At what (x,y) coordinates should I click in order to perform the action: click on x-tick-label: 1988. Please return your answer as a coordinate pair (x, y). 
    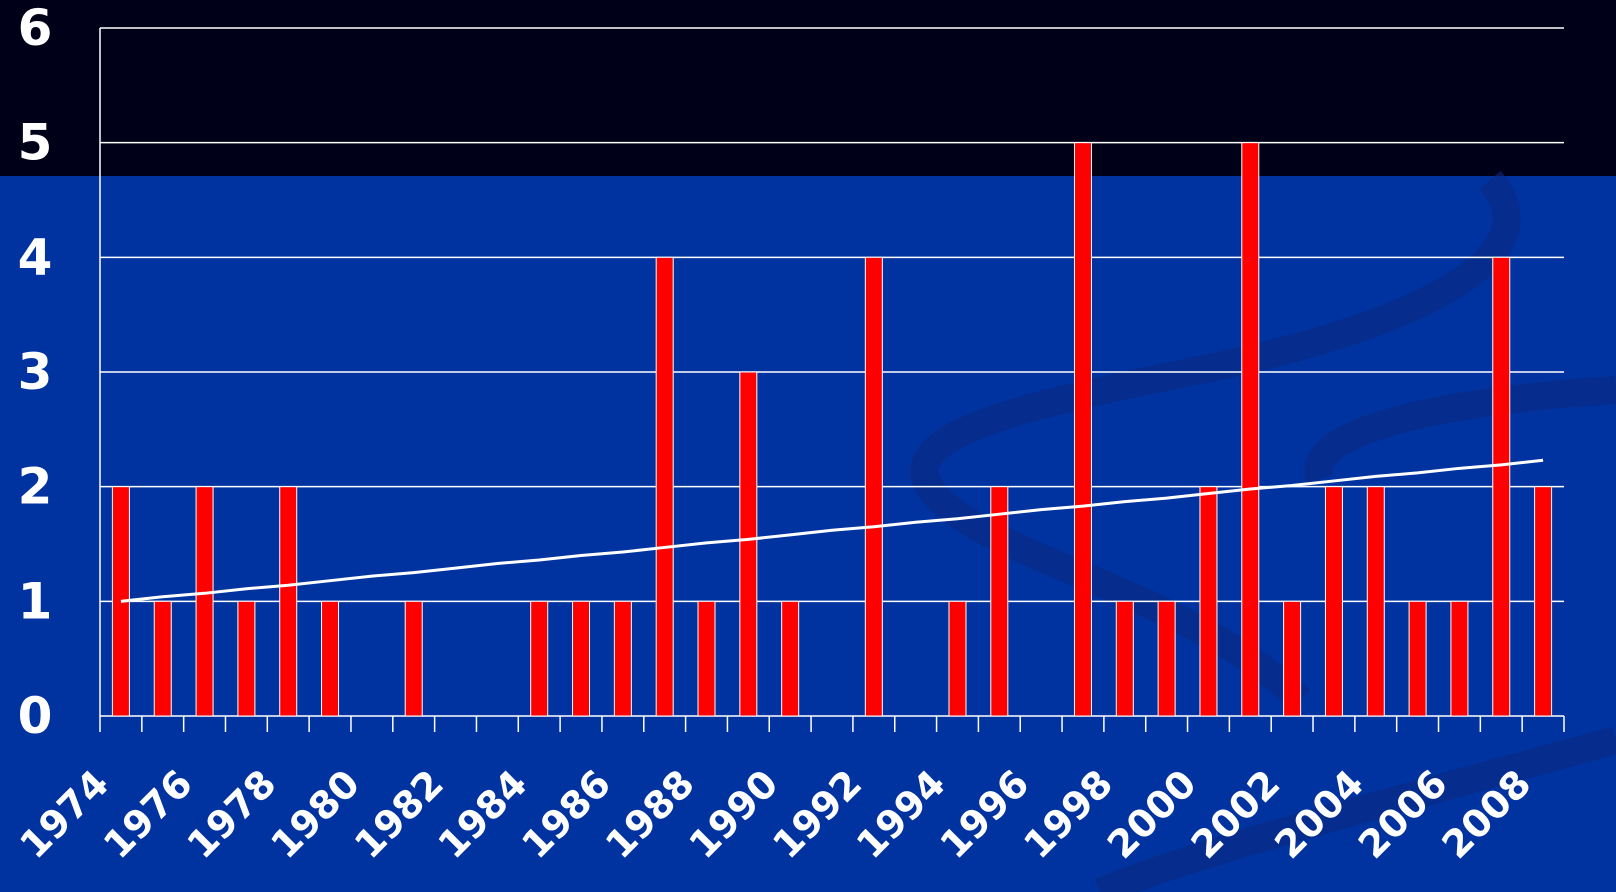
    Looking at the image, I should click on (650, 814).